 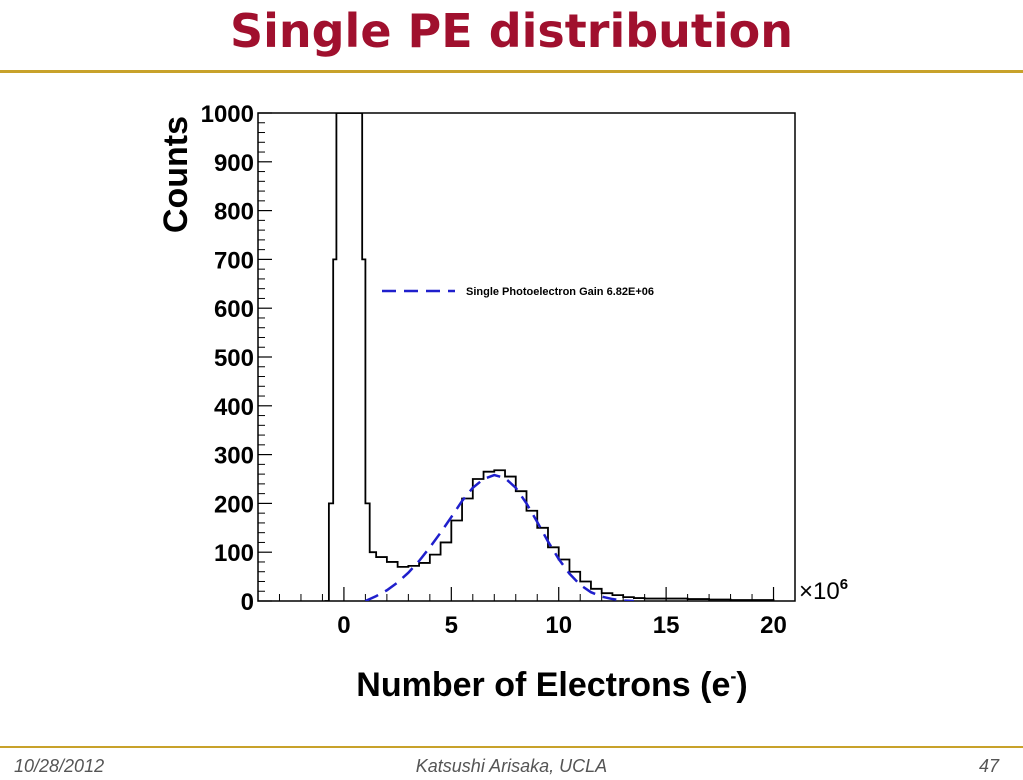 I want to click on footer-author: Katsushi Arisaka, UCLA, so click(x=511, y=766).